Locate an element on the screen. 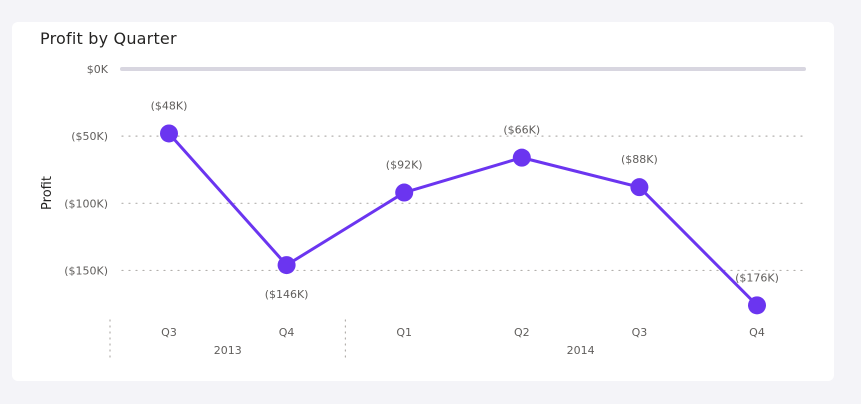 The width and height of the screenshot is (861, 404). x-group-label: 2013 is located at coordinates (228, 350).